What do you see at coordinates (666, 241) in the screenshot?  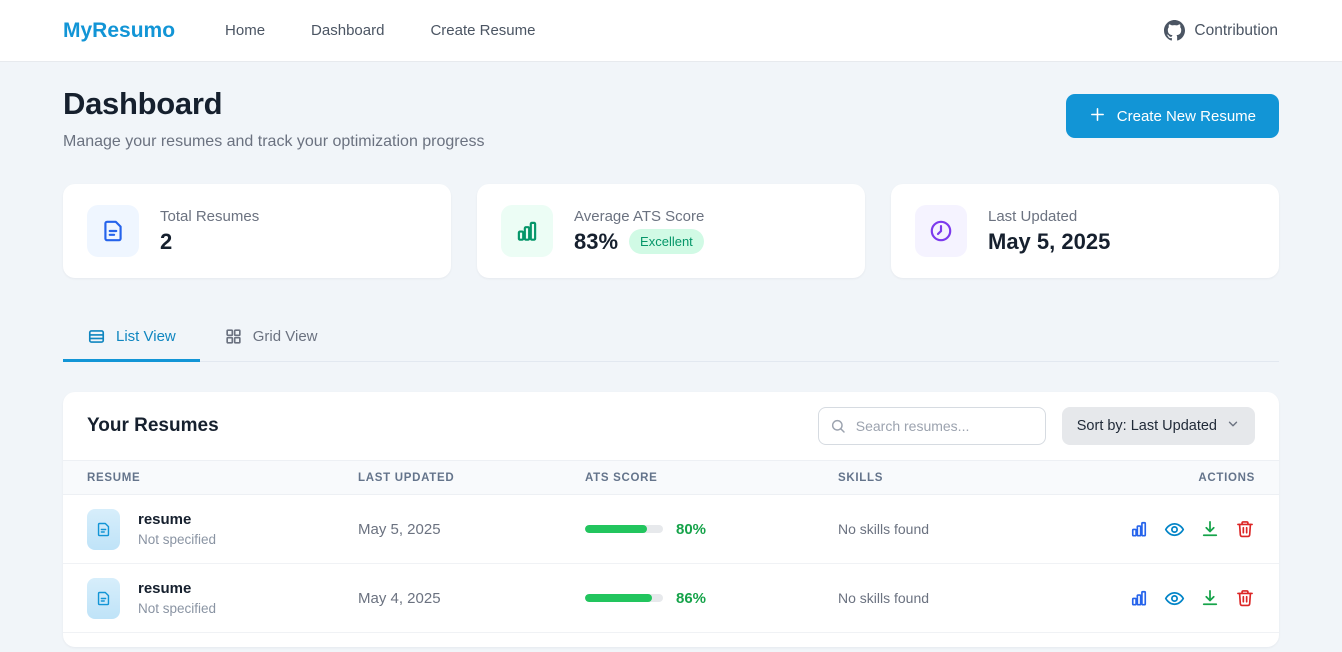 I see `score-status-badge: Excellent` at bounding box center [666, 241].